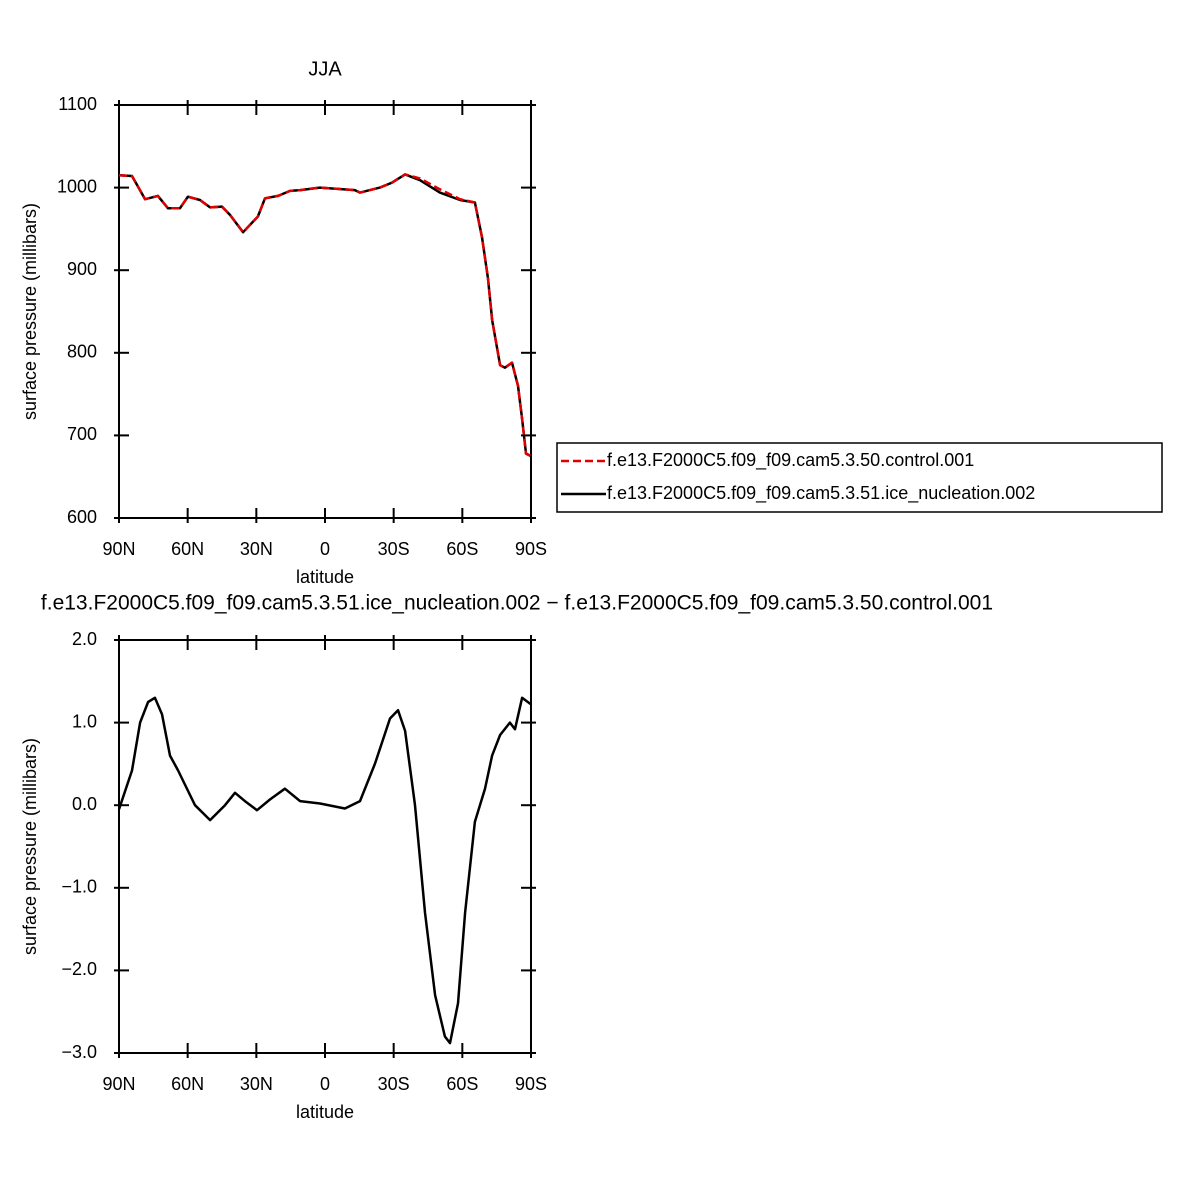 Image resolution: width=1180 pixels, height=1180 pixels. Describe the element at coordinates (79, 887) in the screenshot. I see `y-tick-label: −1.0` at that location.